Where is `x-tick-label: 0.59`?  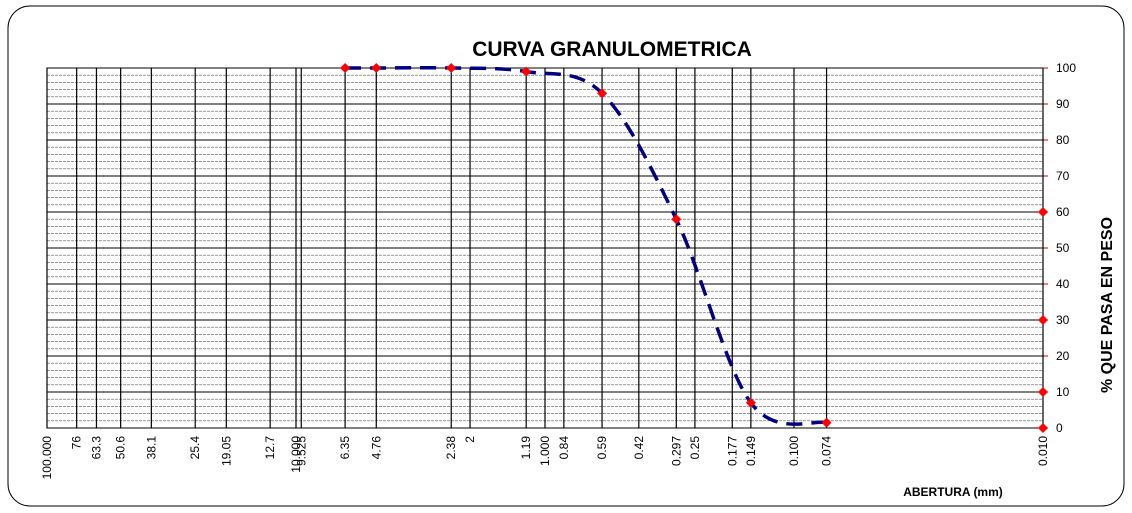 x-tick-label: 0.59 is located at coordinates (602, 448).